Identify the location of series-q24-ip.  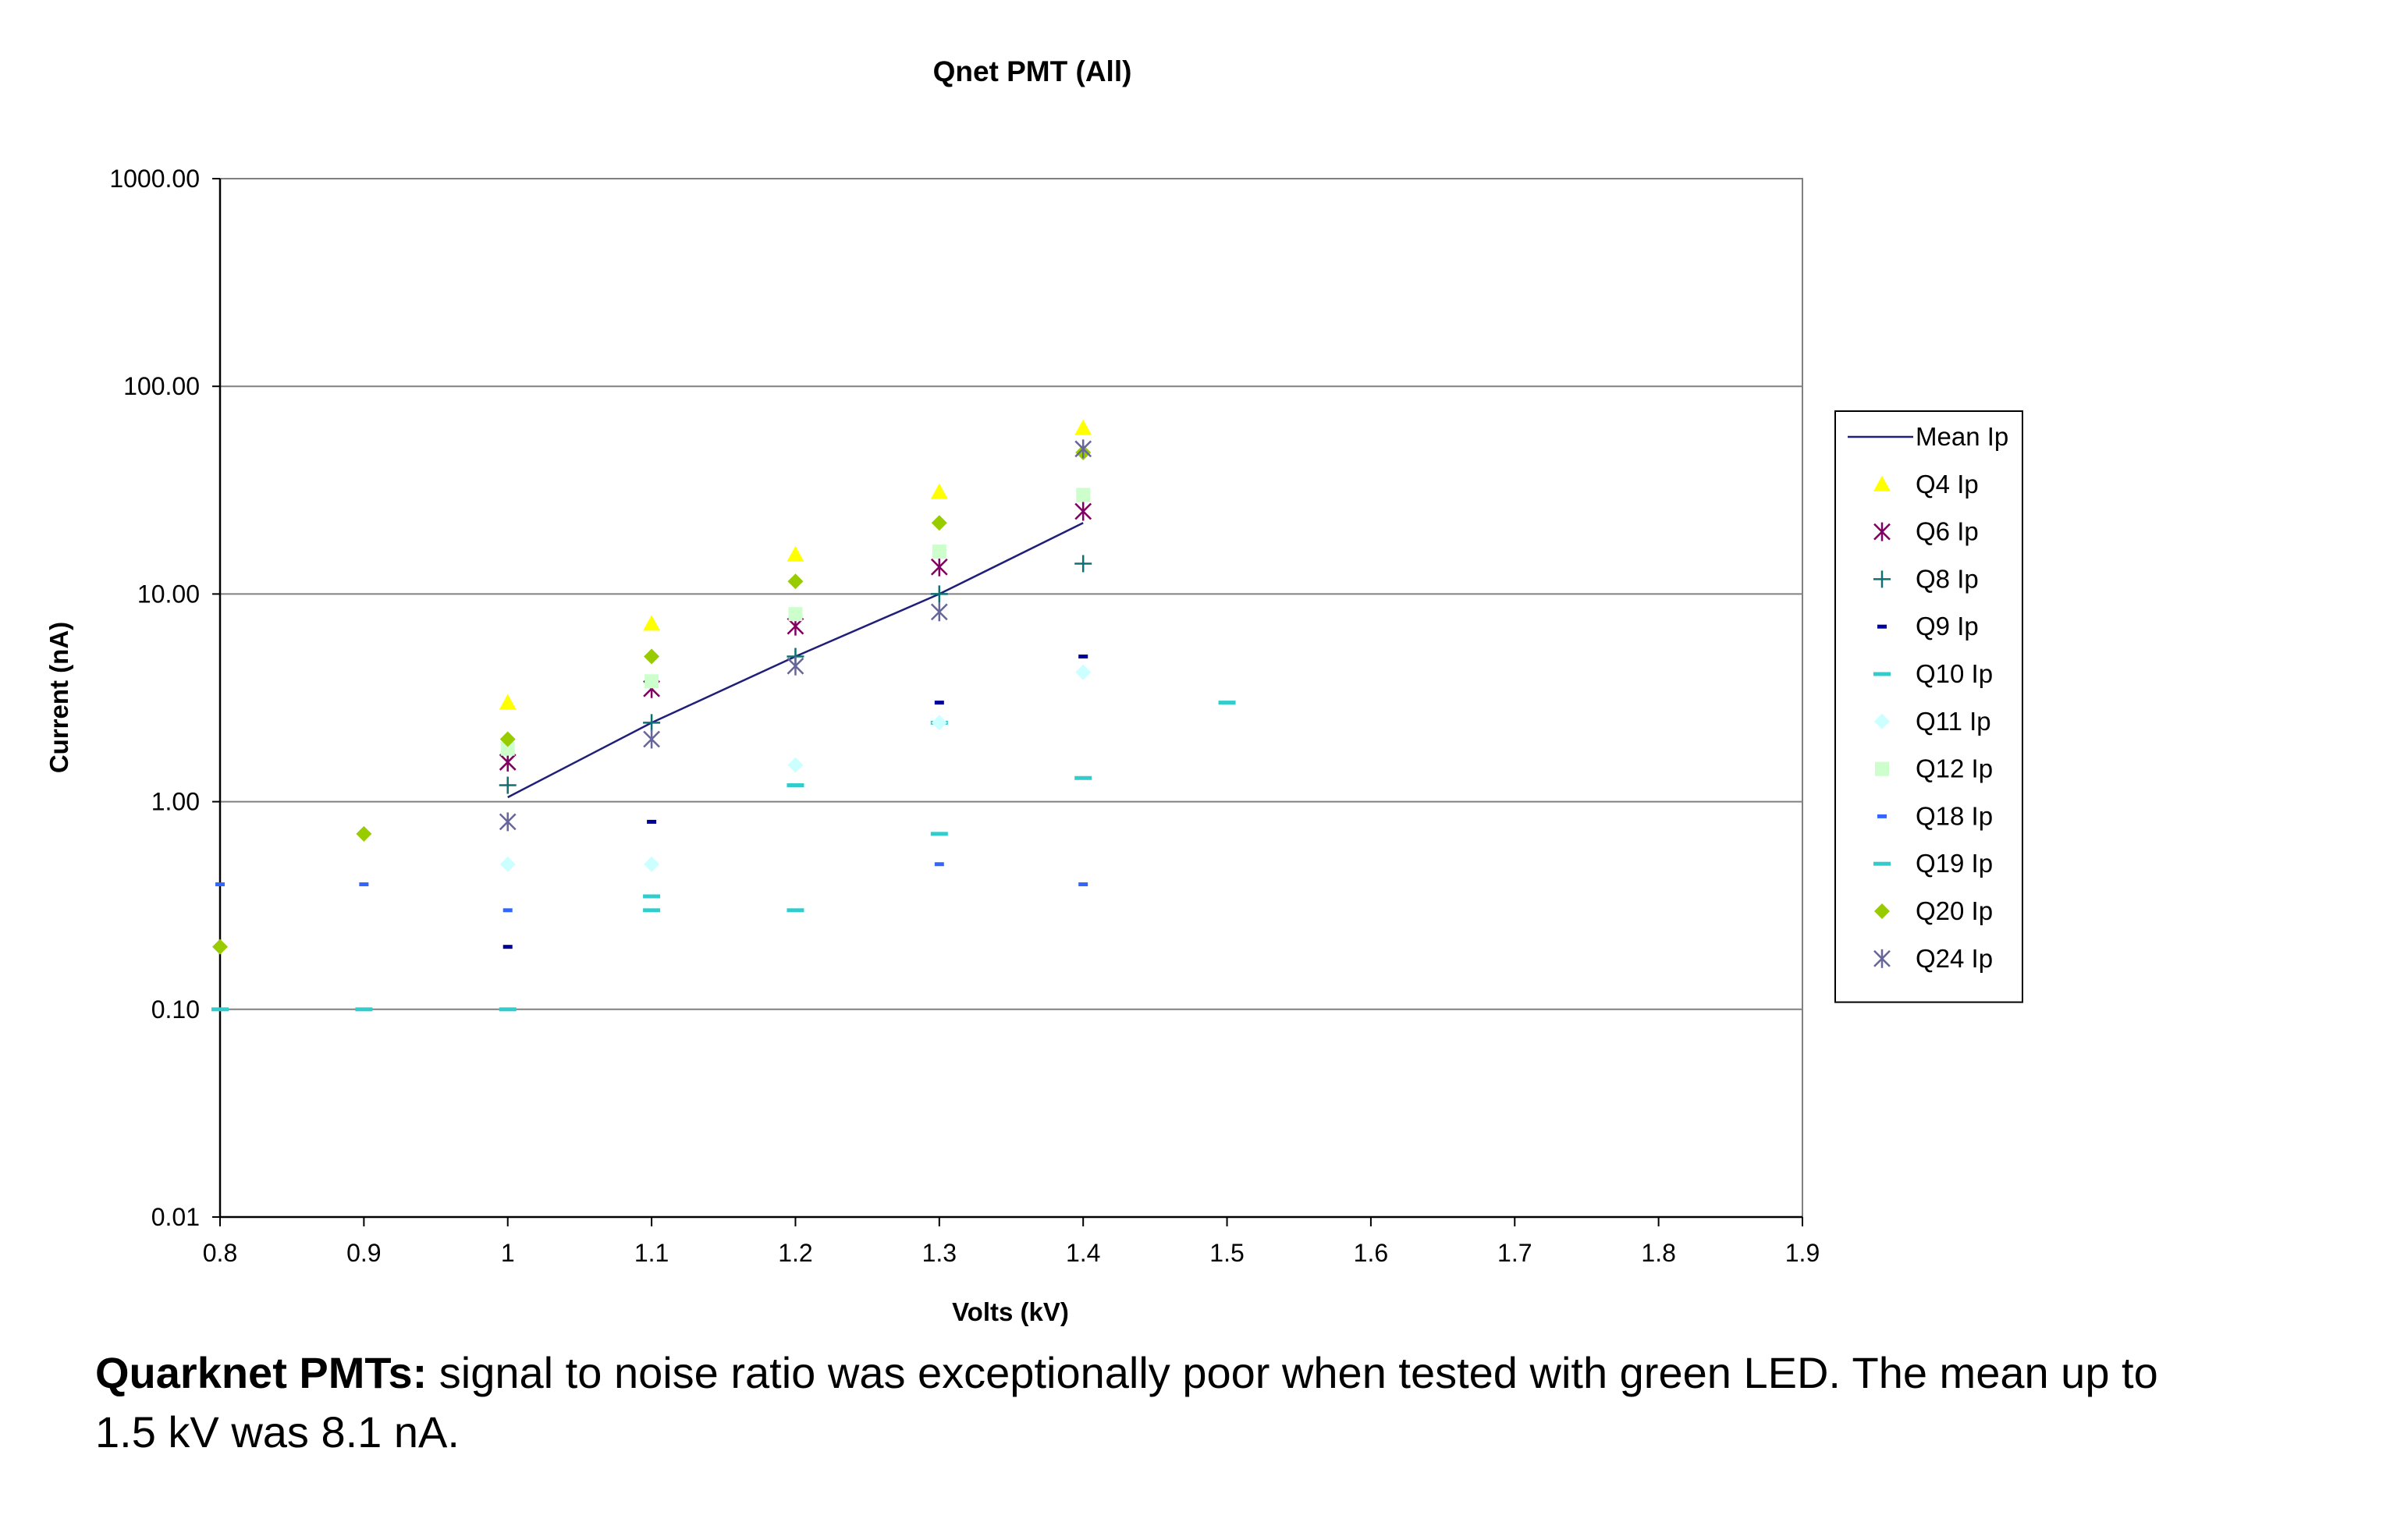
(795, 635).